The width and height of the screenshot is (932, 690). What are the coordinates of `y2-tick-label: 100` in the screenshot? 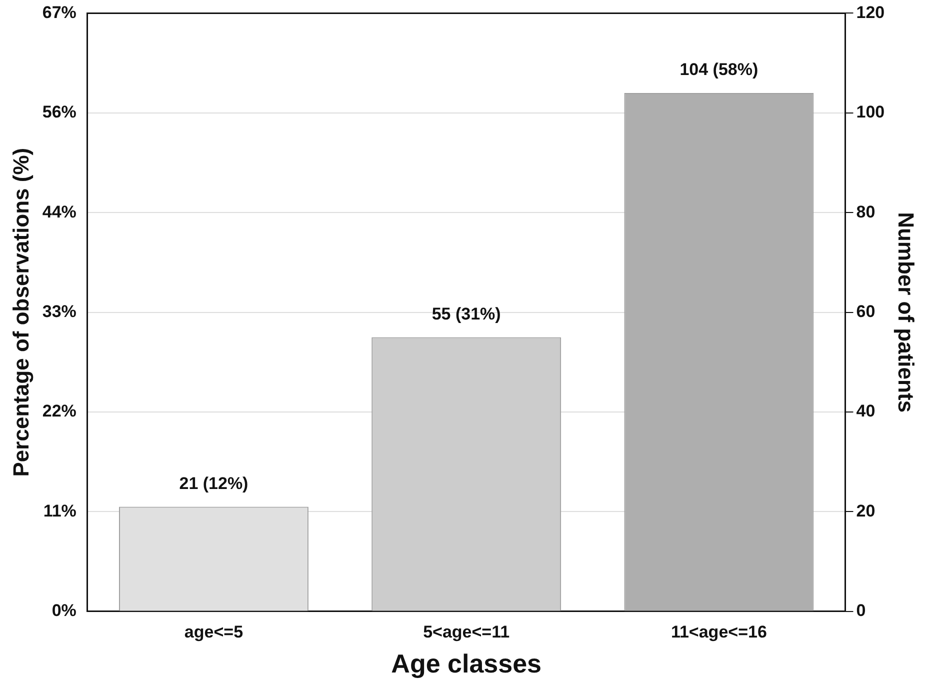 It's located at (870, 112).